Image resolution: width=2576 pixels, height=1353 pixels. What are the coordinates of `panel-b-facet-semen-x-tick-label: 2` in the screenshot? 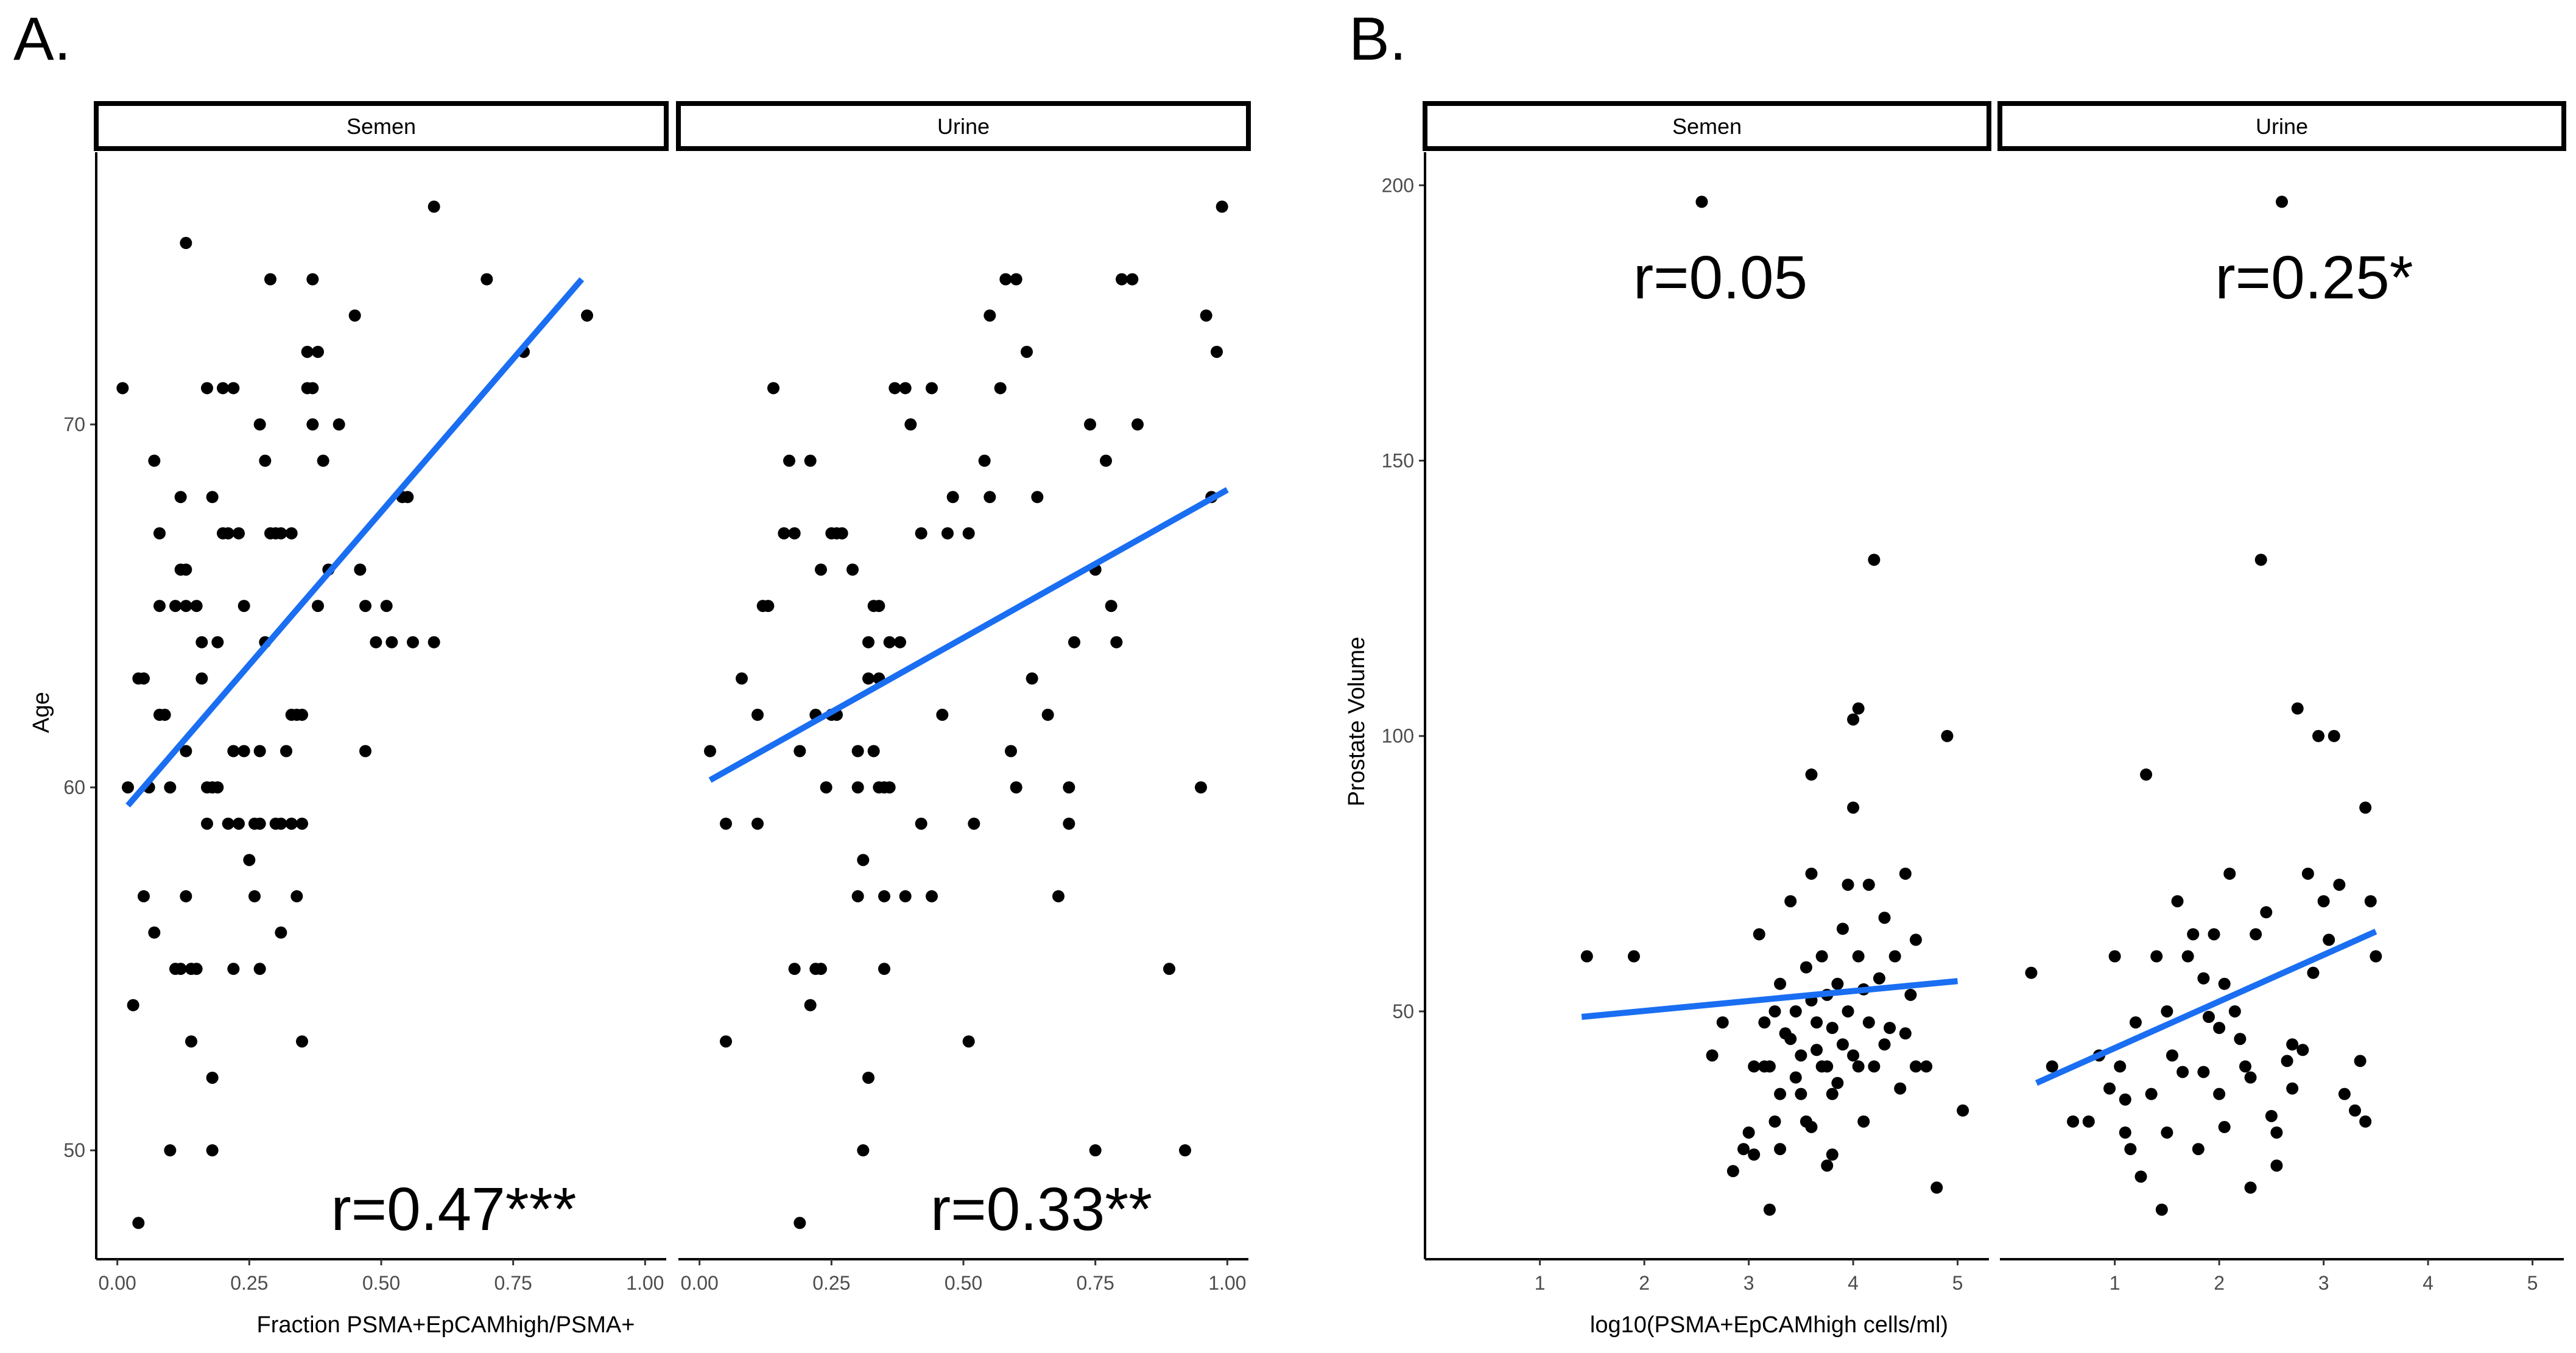 It's located at (1644, 1283).